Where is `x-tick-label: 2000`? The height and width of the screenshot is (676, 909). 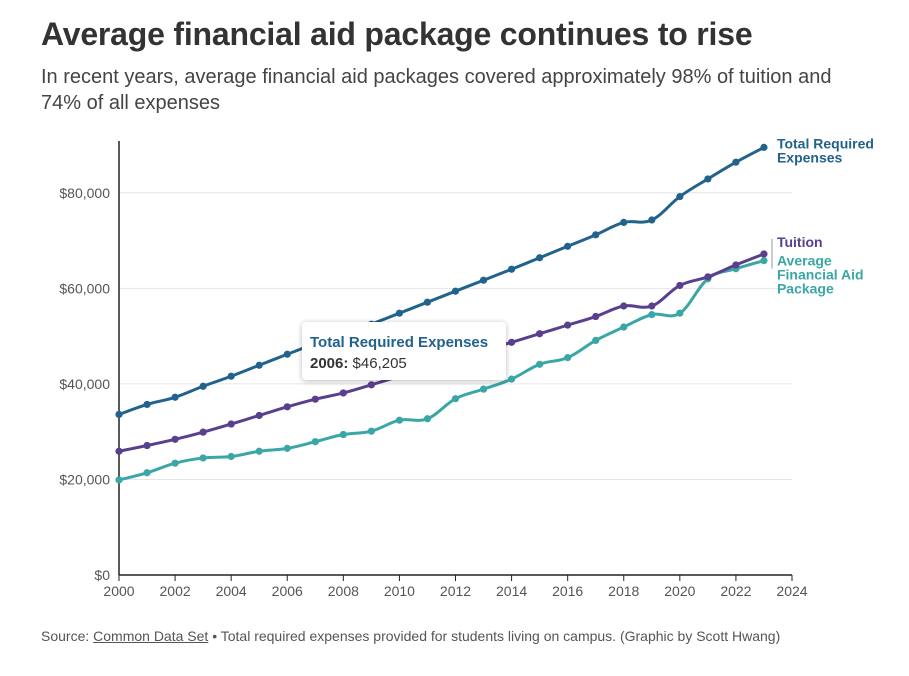
x-tick-label: 2000 is located at coordinates (118, 591).